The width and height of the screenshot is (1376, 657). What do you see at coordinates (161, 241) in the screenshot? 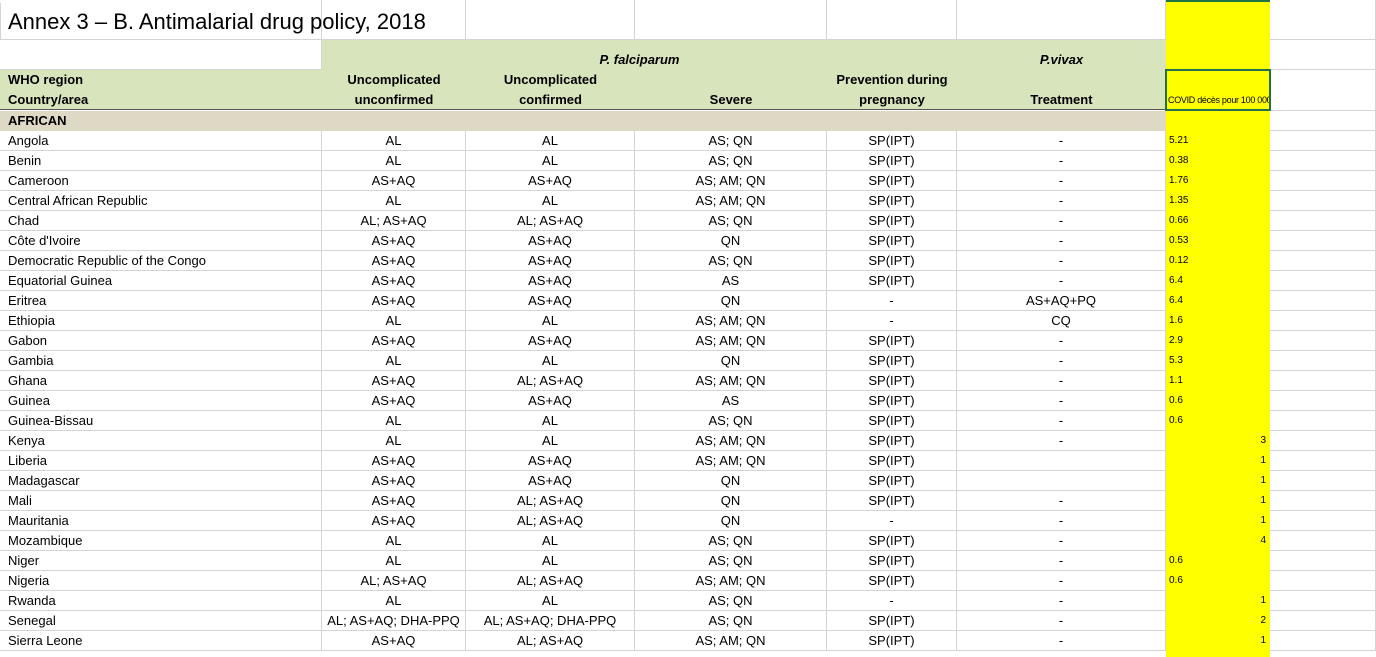
I see `country-cell: Côte d'Ivoire` at bounding box center [161, 241].